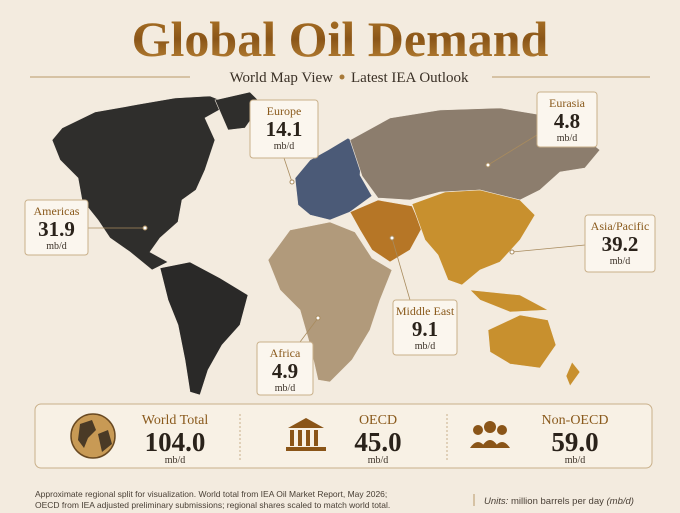 This screenshot has width=680, height=513. Describe the element at coordinates (306, 434) in the screenshot. I see `building-icon` at that location.